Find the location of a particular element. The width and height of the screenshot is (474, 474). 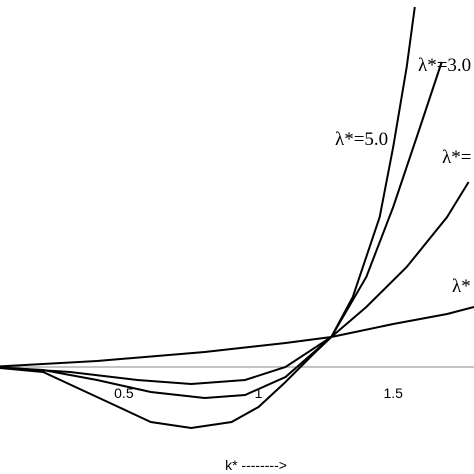

x-tick-label: 1.5 is located at coordinates (393, 393).